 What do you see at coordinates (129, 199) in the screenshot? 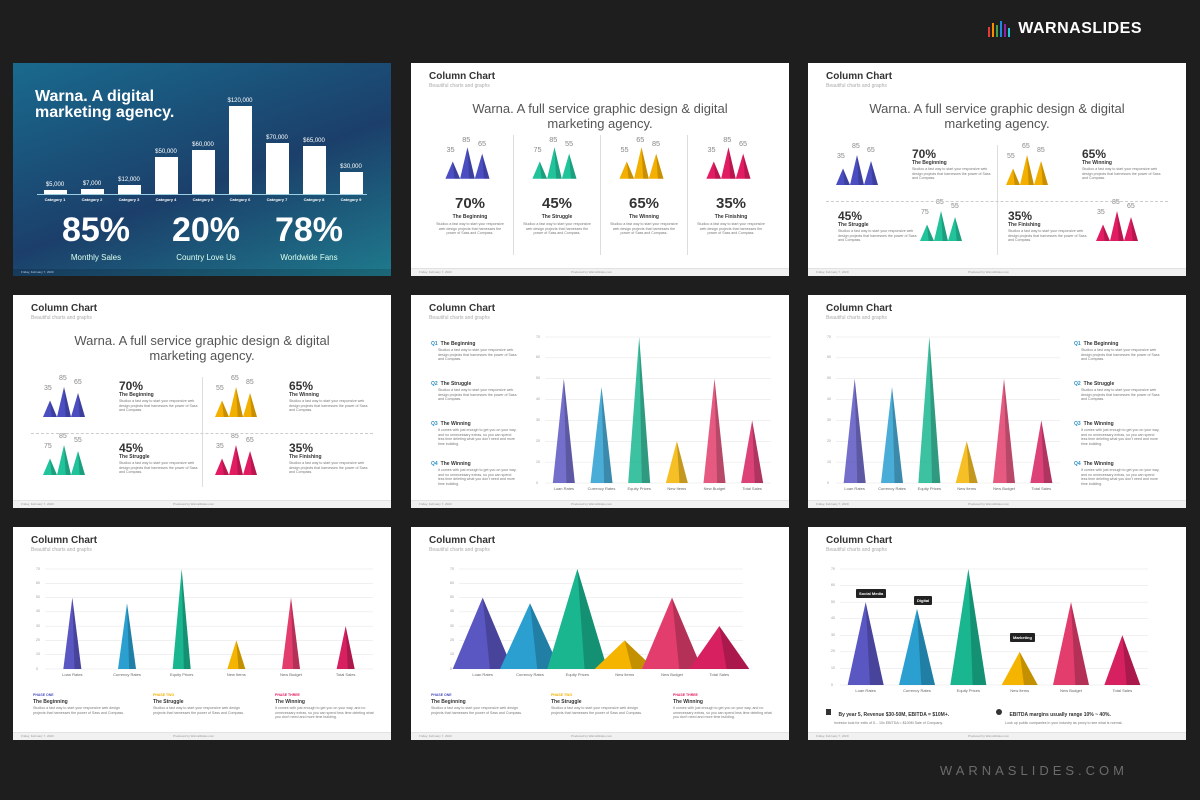
I see `slide1-bar-category: Category 3` at bounding box center [129, 199].